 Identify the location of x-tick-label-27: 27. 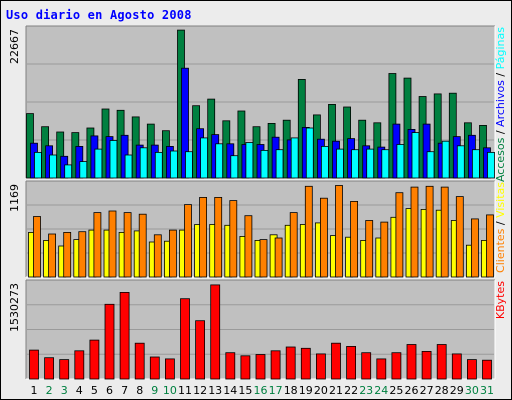
(427, 390).